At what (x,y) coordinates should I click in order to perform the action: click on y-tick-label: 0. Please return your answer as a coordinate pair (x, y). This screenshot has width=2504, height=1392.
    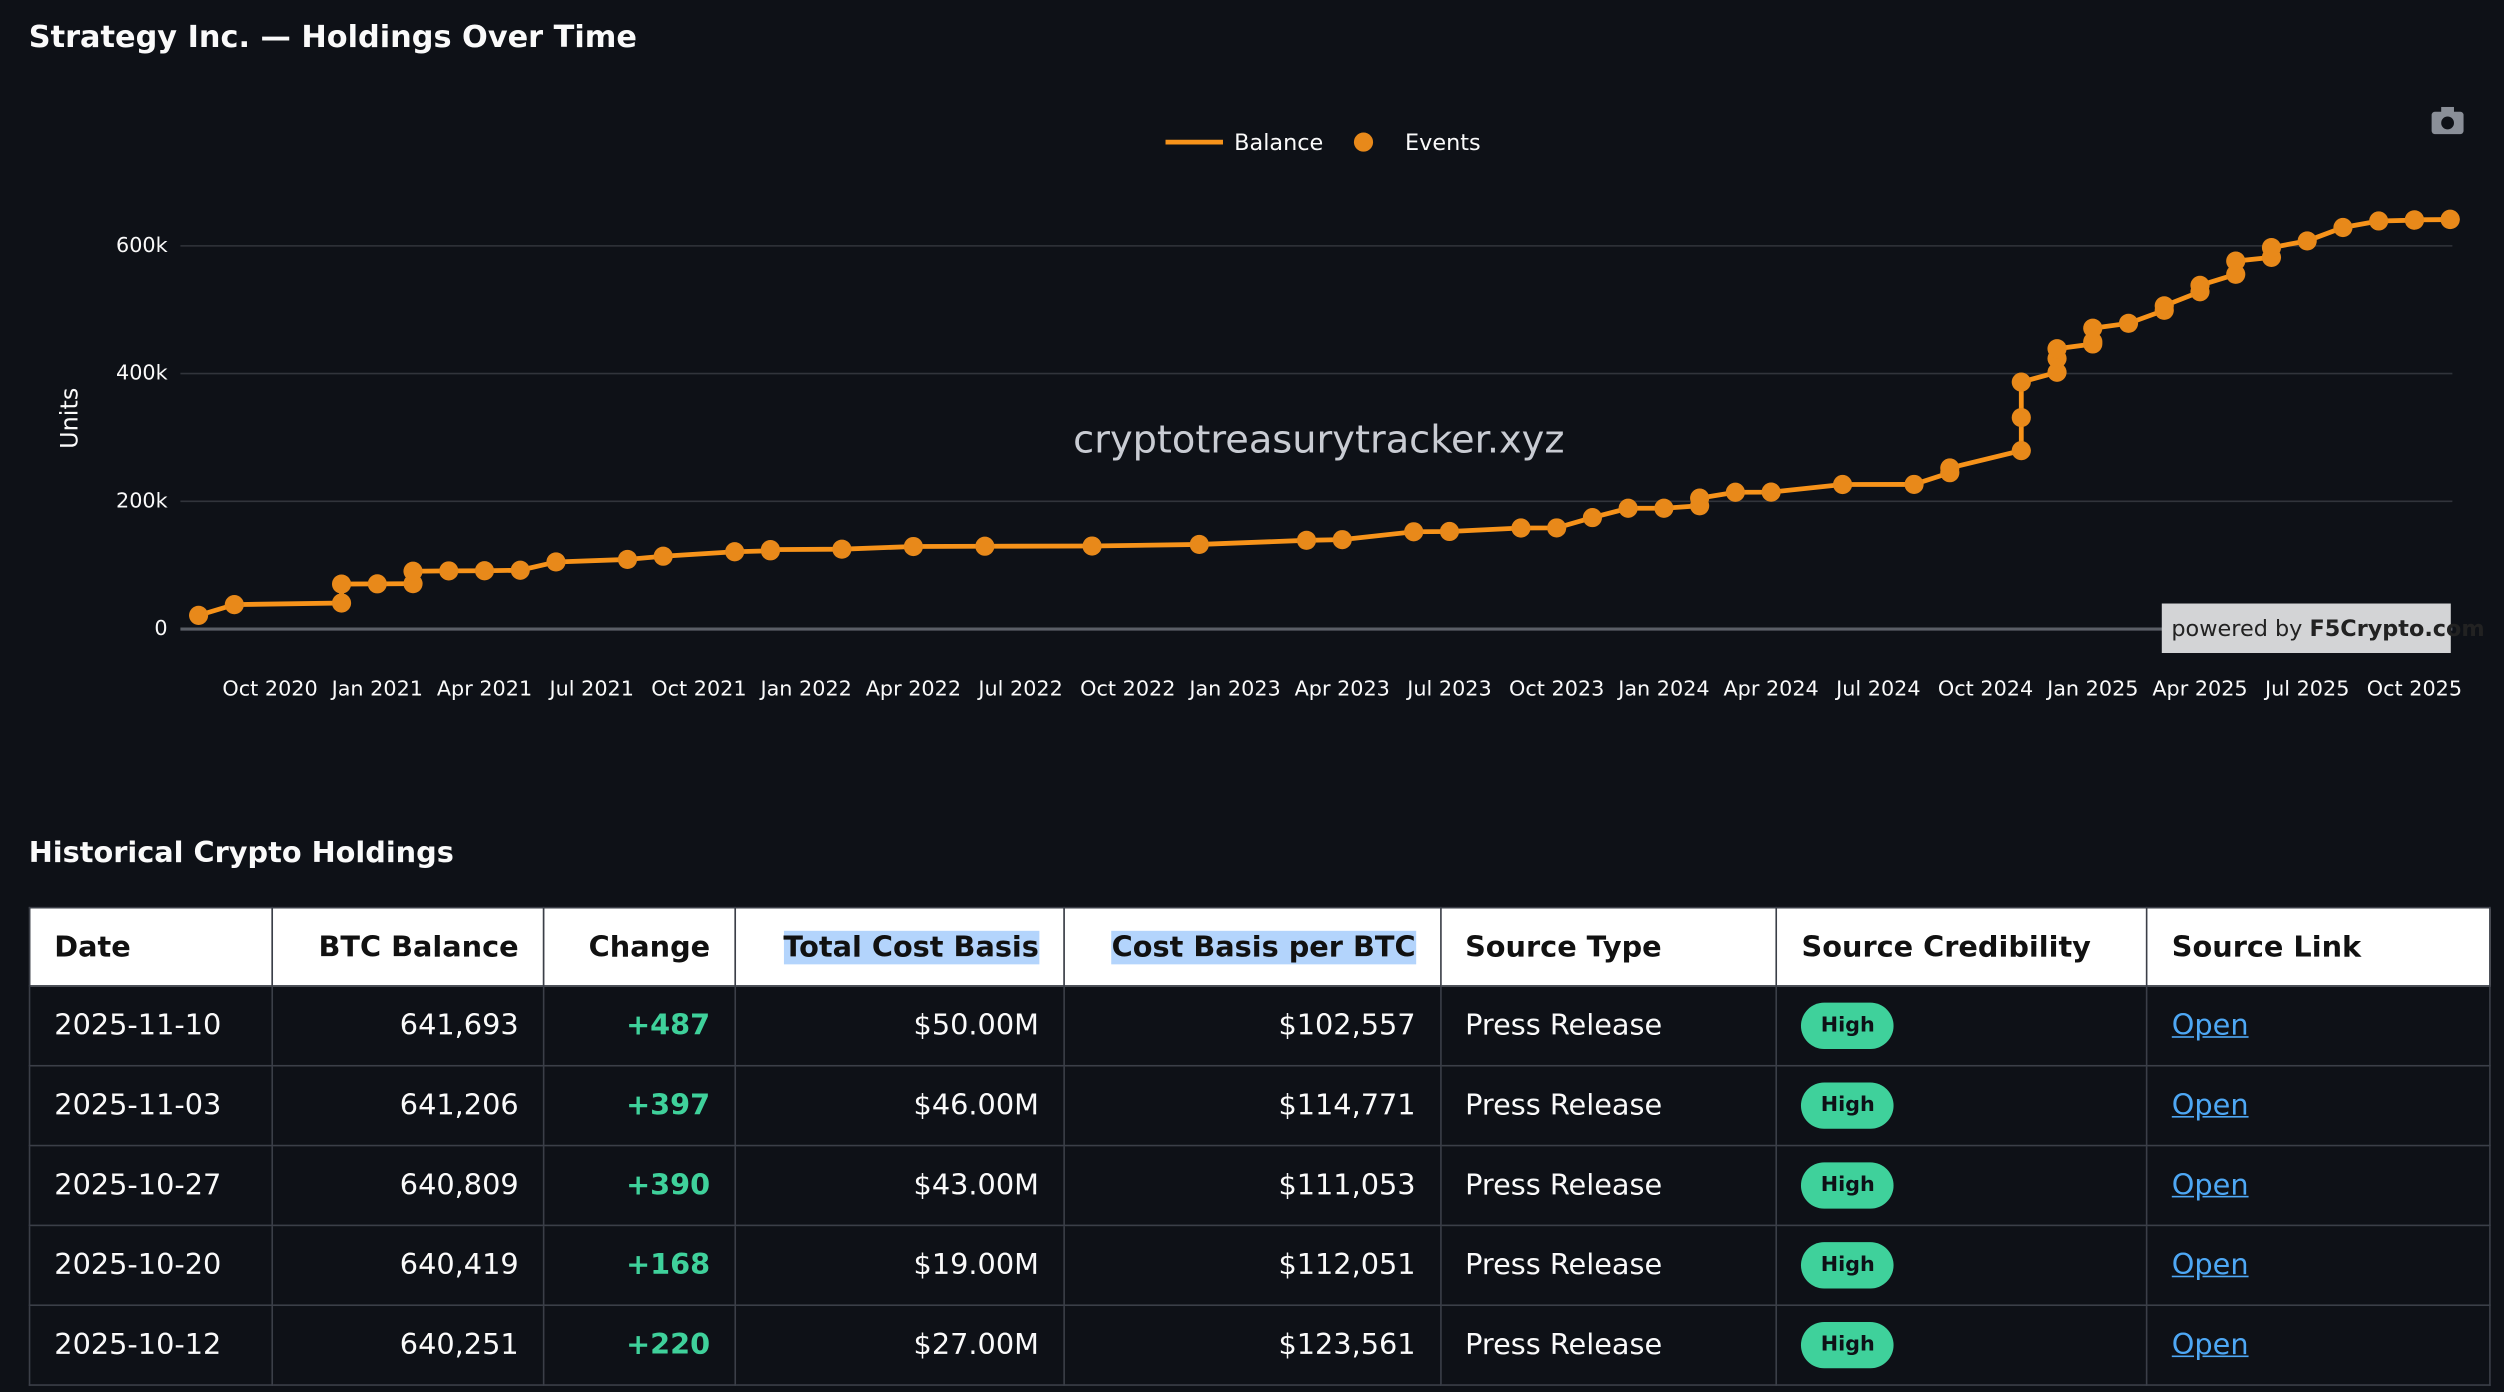
    Looking at the image, I should click on (160, 628).